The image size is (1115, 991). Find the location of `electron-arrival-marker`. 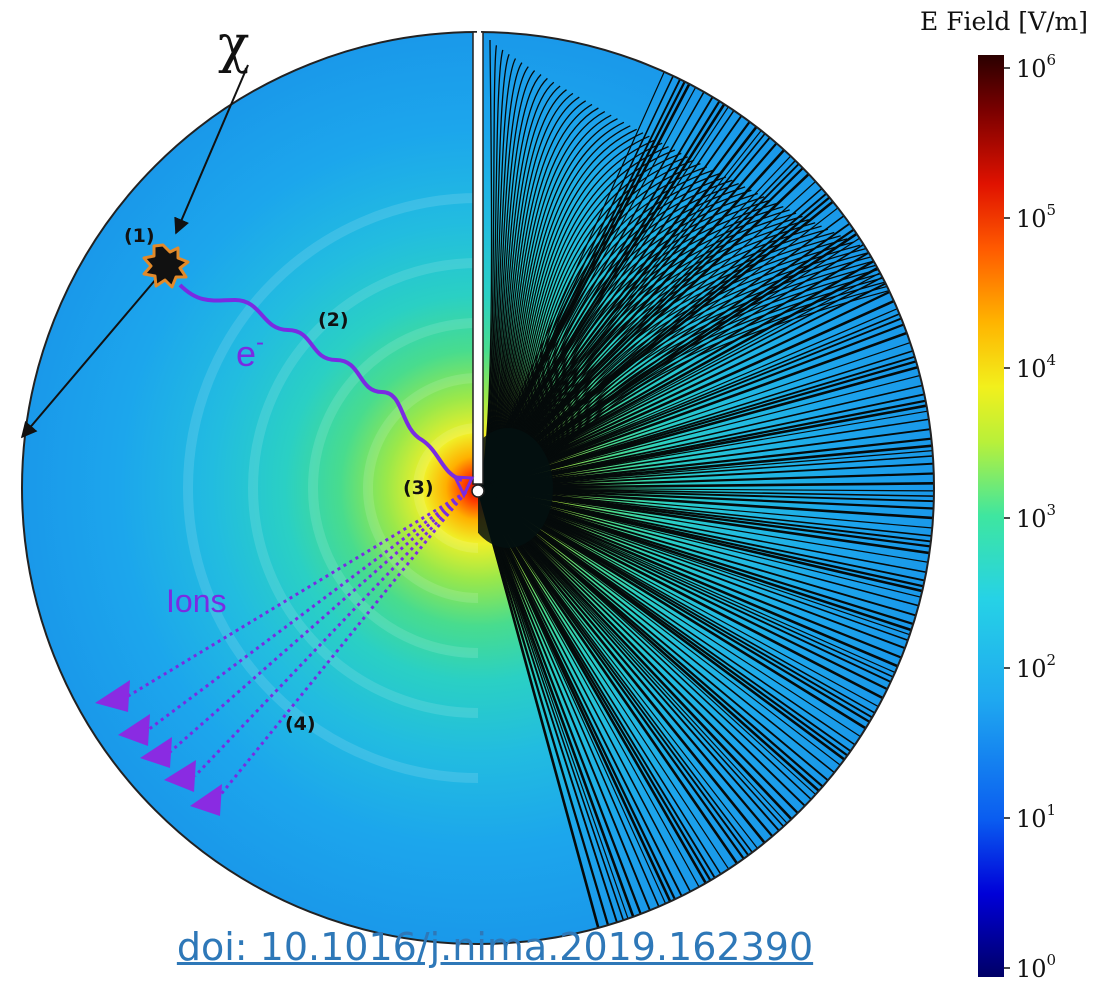

electron-arrival-marker is located at coordinates (463, 487).